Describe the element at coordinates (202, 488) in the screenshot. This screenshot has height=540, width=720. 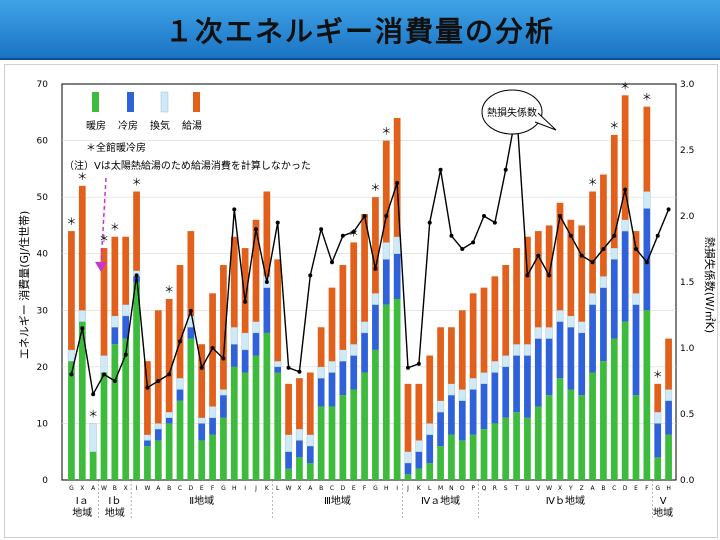
I see `x-tick-label: E` at that location.